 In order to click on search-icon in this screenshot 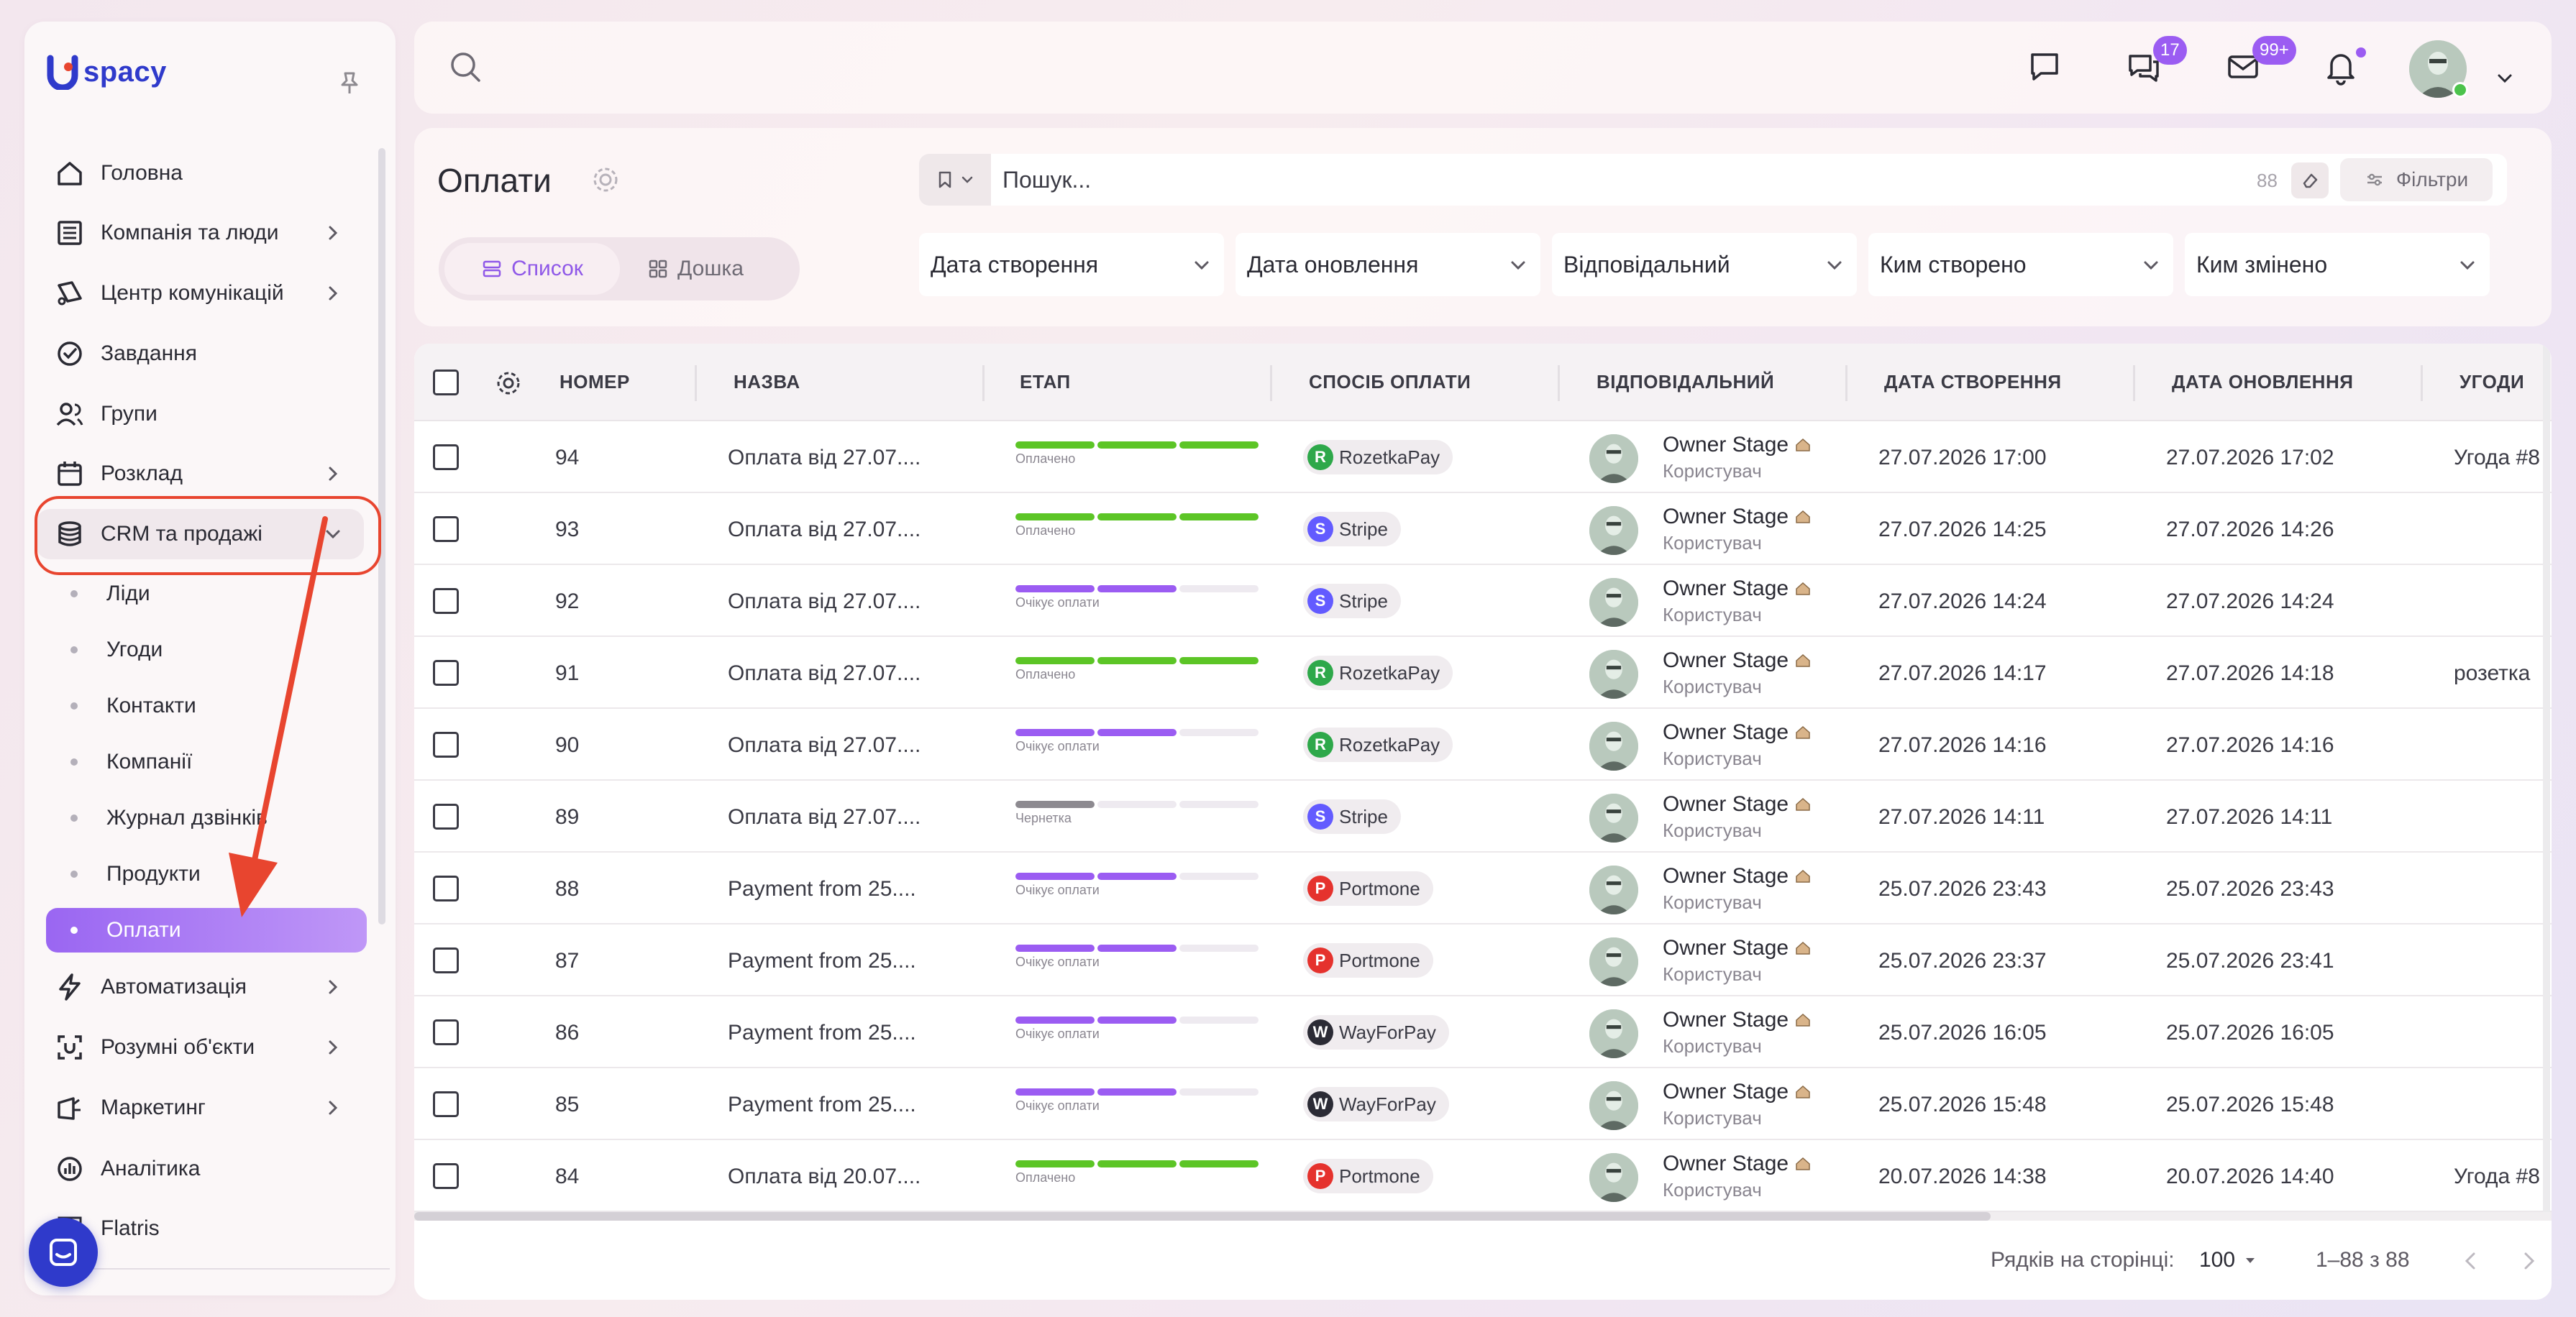, I will do `click(466, 68)`.